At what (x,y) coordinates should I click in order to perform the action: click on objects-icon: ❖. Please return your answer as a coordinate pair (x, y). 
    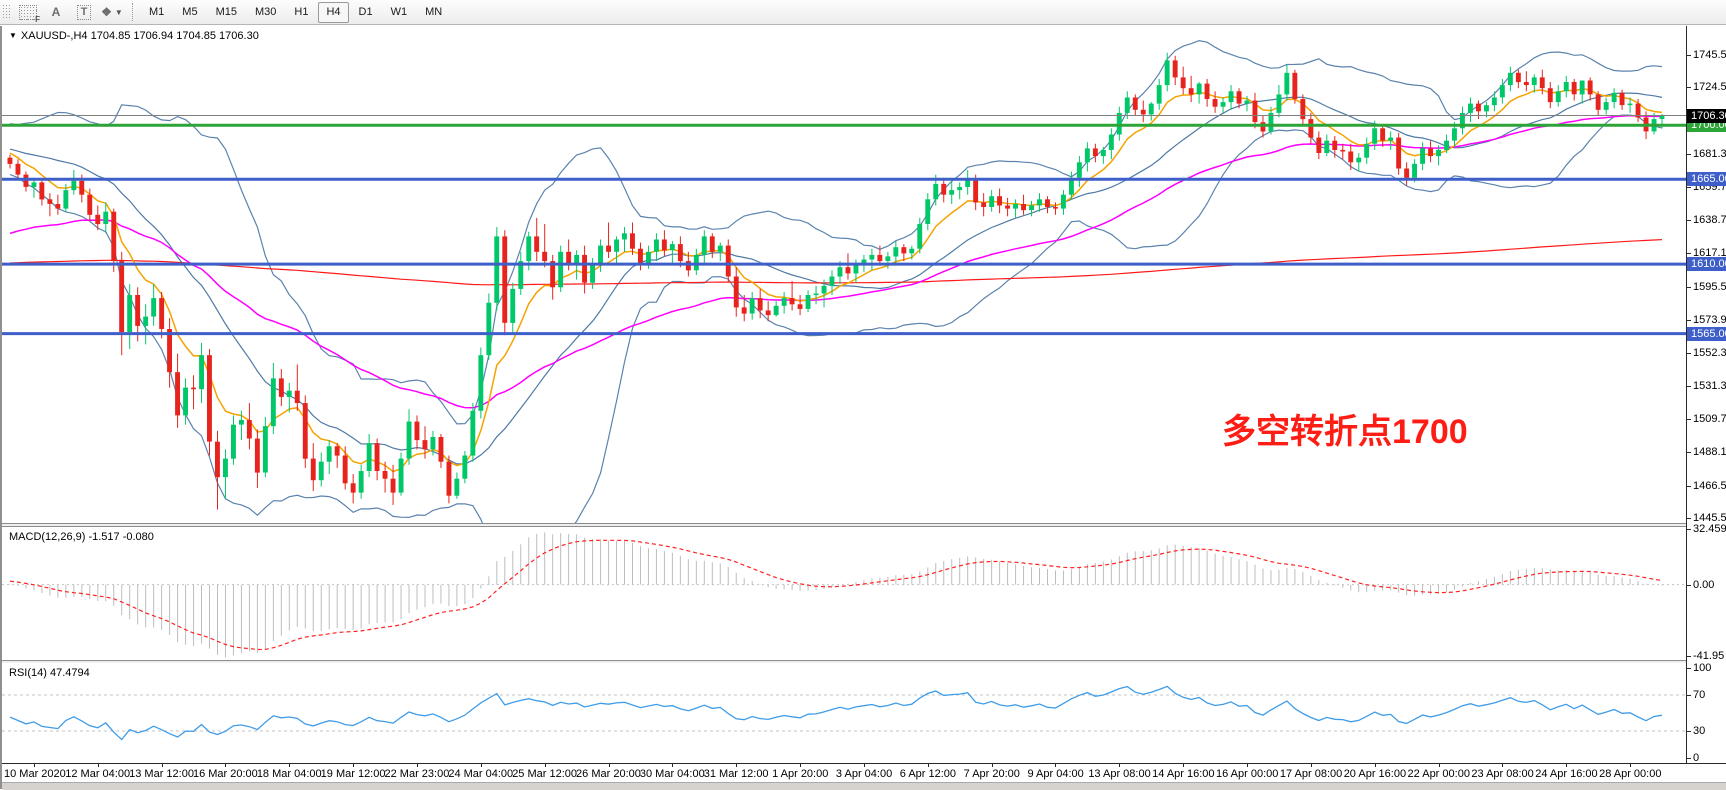
    Looking at the image, I should click on (106, 12).